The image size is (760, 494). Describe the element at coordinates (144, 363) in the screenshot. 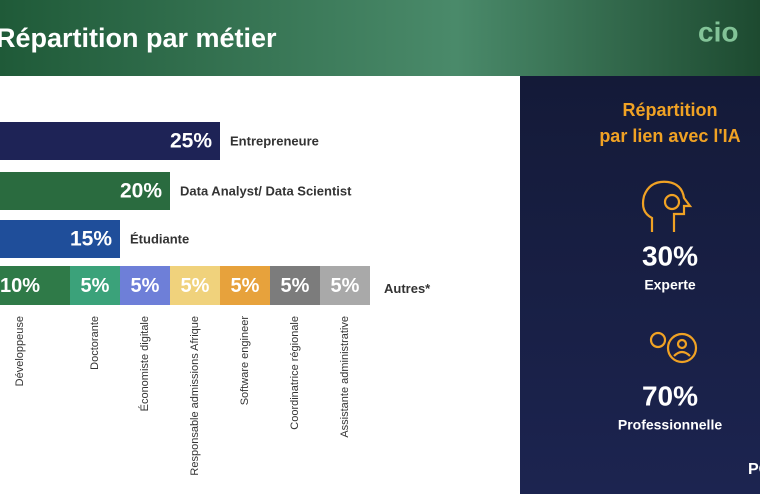

I see `segment-category: Économiste digitale` at that location.